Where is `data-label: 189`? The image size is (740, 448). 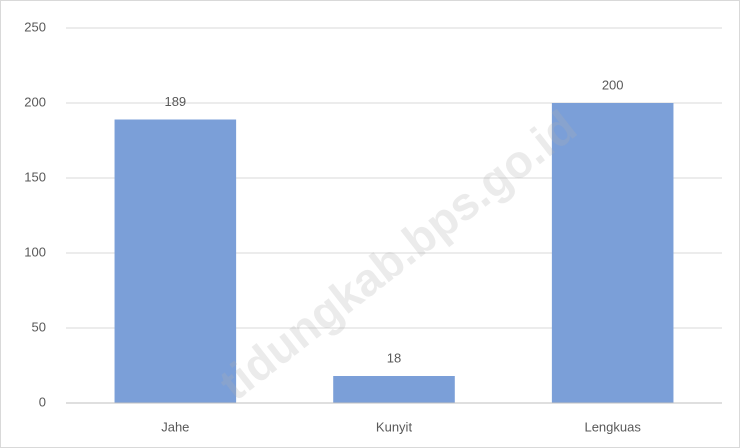 data-label: 189 is located at coordinates (175, 101).